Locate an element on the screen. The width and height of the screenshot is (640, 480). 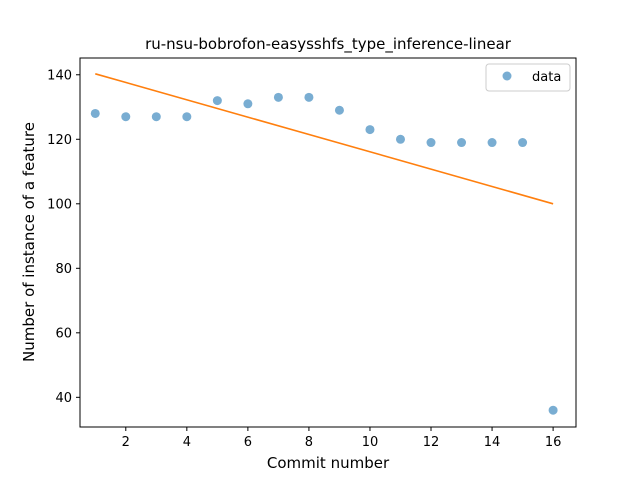
legend: data is located at coordinates (528, 77).